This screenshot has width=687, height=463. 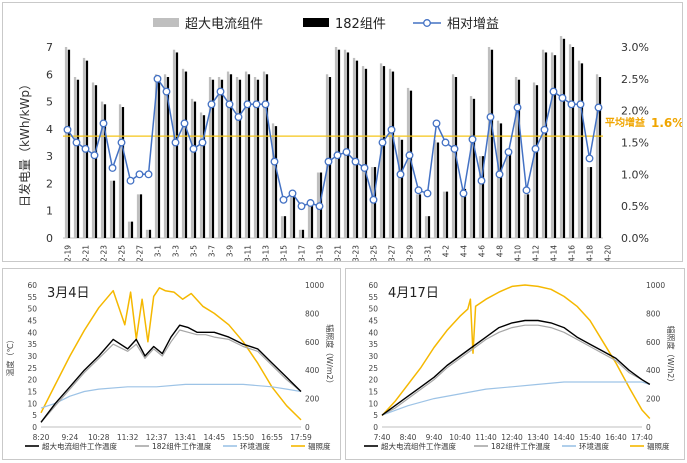 I want to click on x-tick-label: 11:40, so click(x=486, y=437).